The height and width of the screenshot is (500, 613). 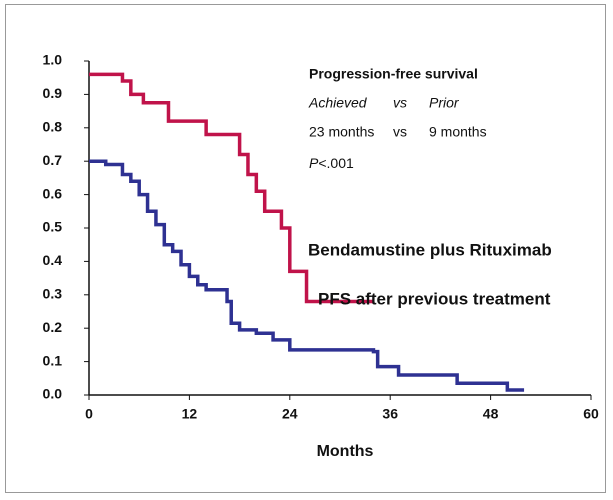 What do you see at coordinates (53, 93) in the screenshot?
I see `y-tick-label: 0.9` at bounding box center [53, 93].